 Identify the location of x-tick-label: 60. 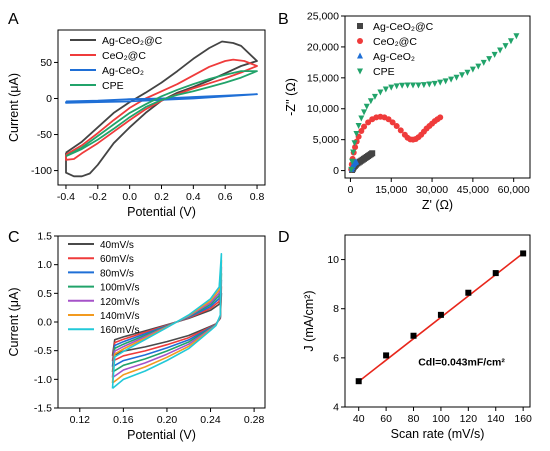
(386, 419).